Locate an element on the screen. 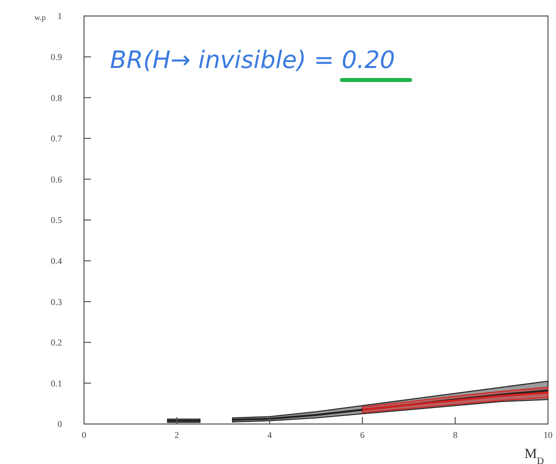 Image resolution: width=556 pixels, height=464 pixels. y-tick-label: 0.1 is located at coordinates (56, 383).